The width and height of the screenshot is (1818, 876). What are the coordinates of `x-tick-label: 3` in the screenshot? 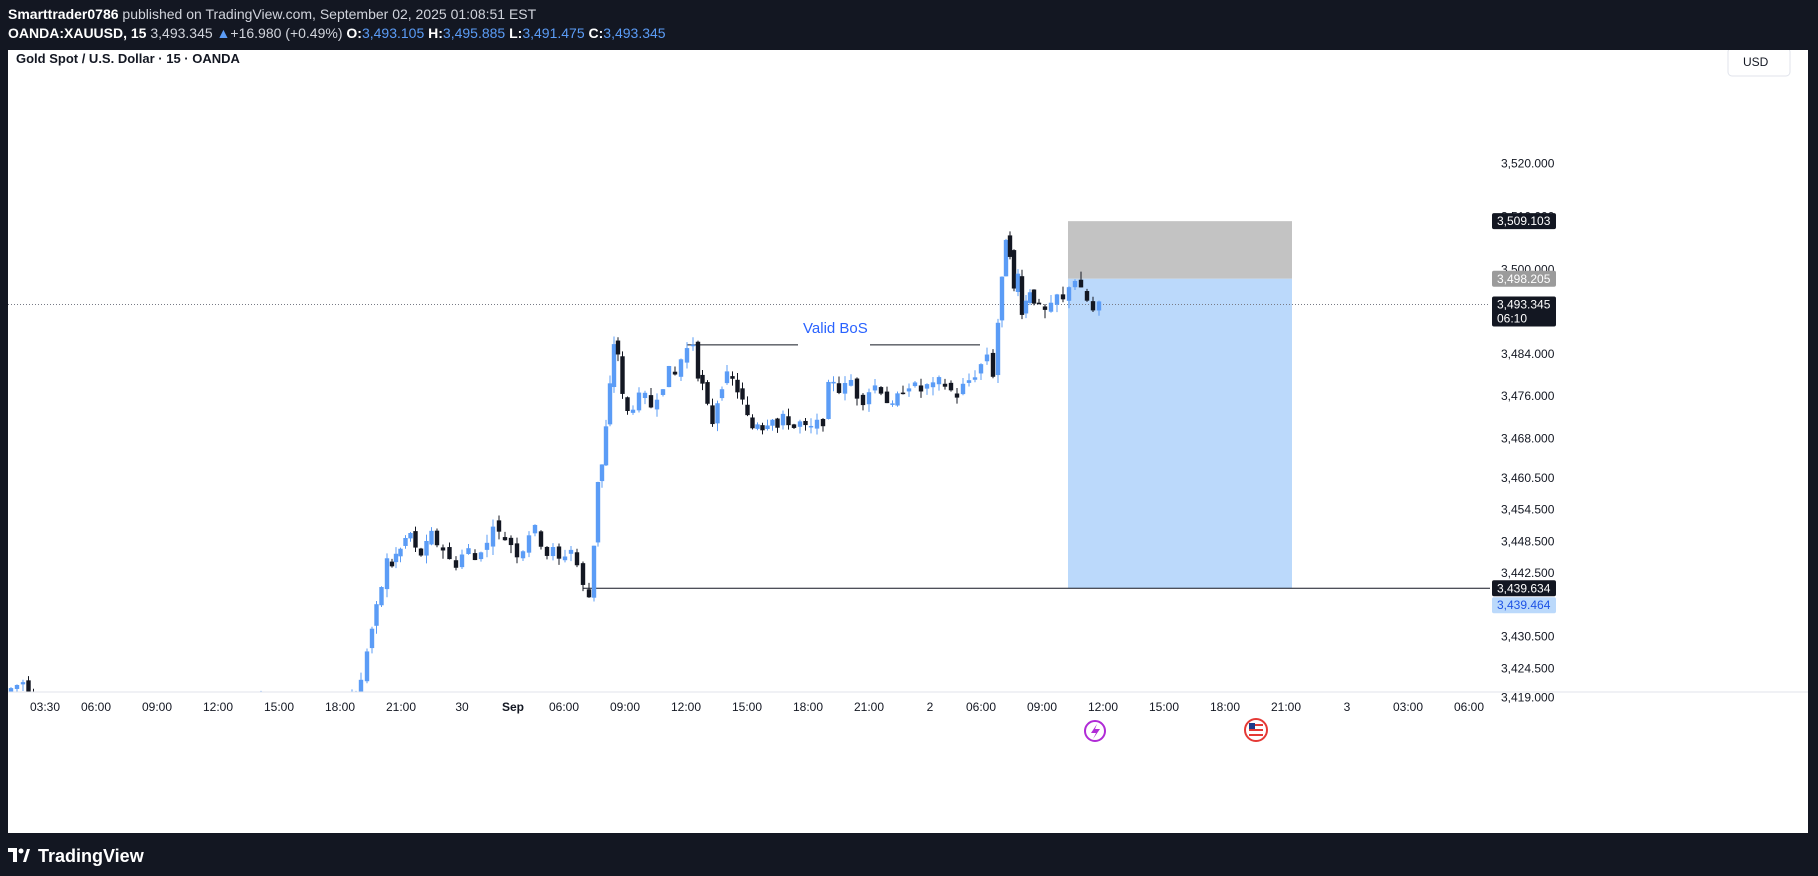 It's located at (1347, 707).